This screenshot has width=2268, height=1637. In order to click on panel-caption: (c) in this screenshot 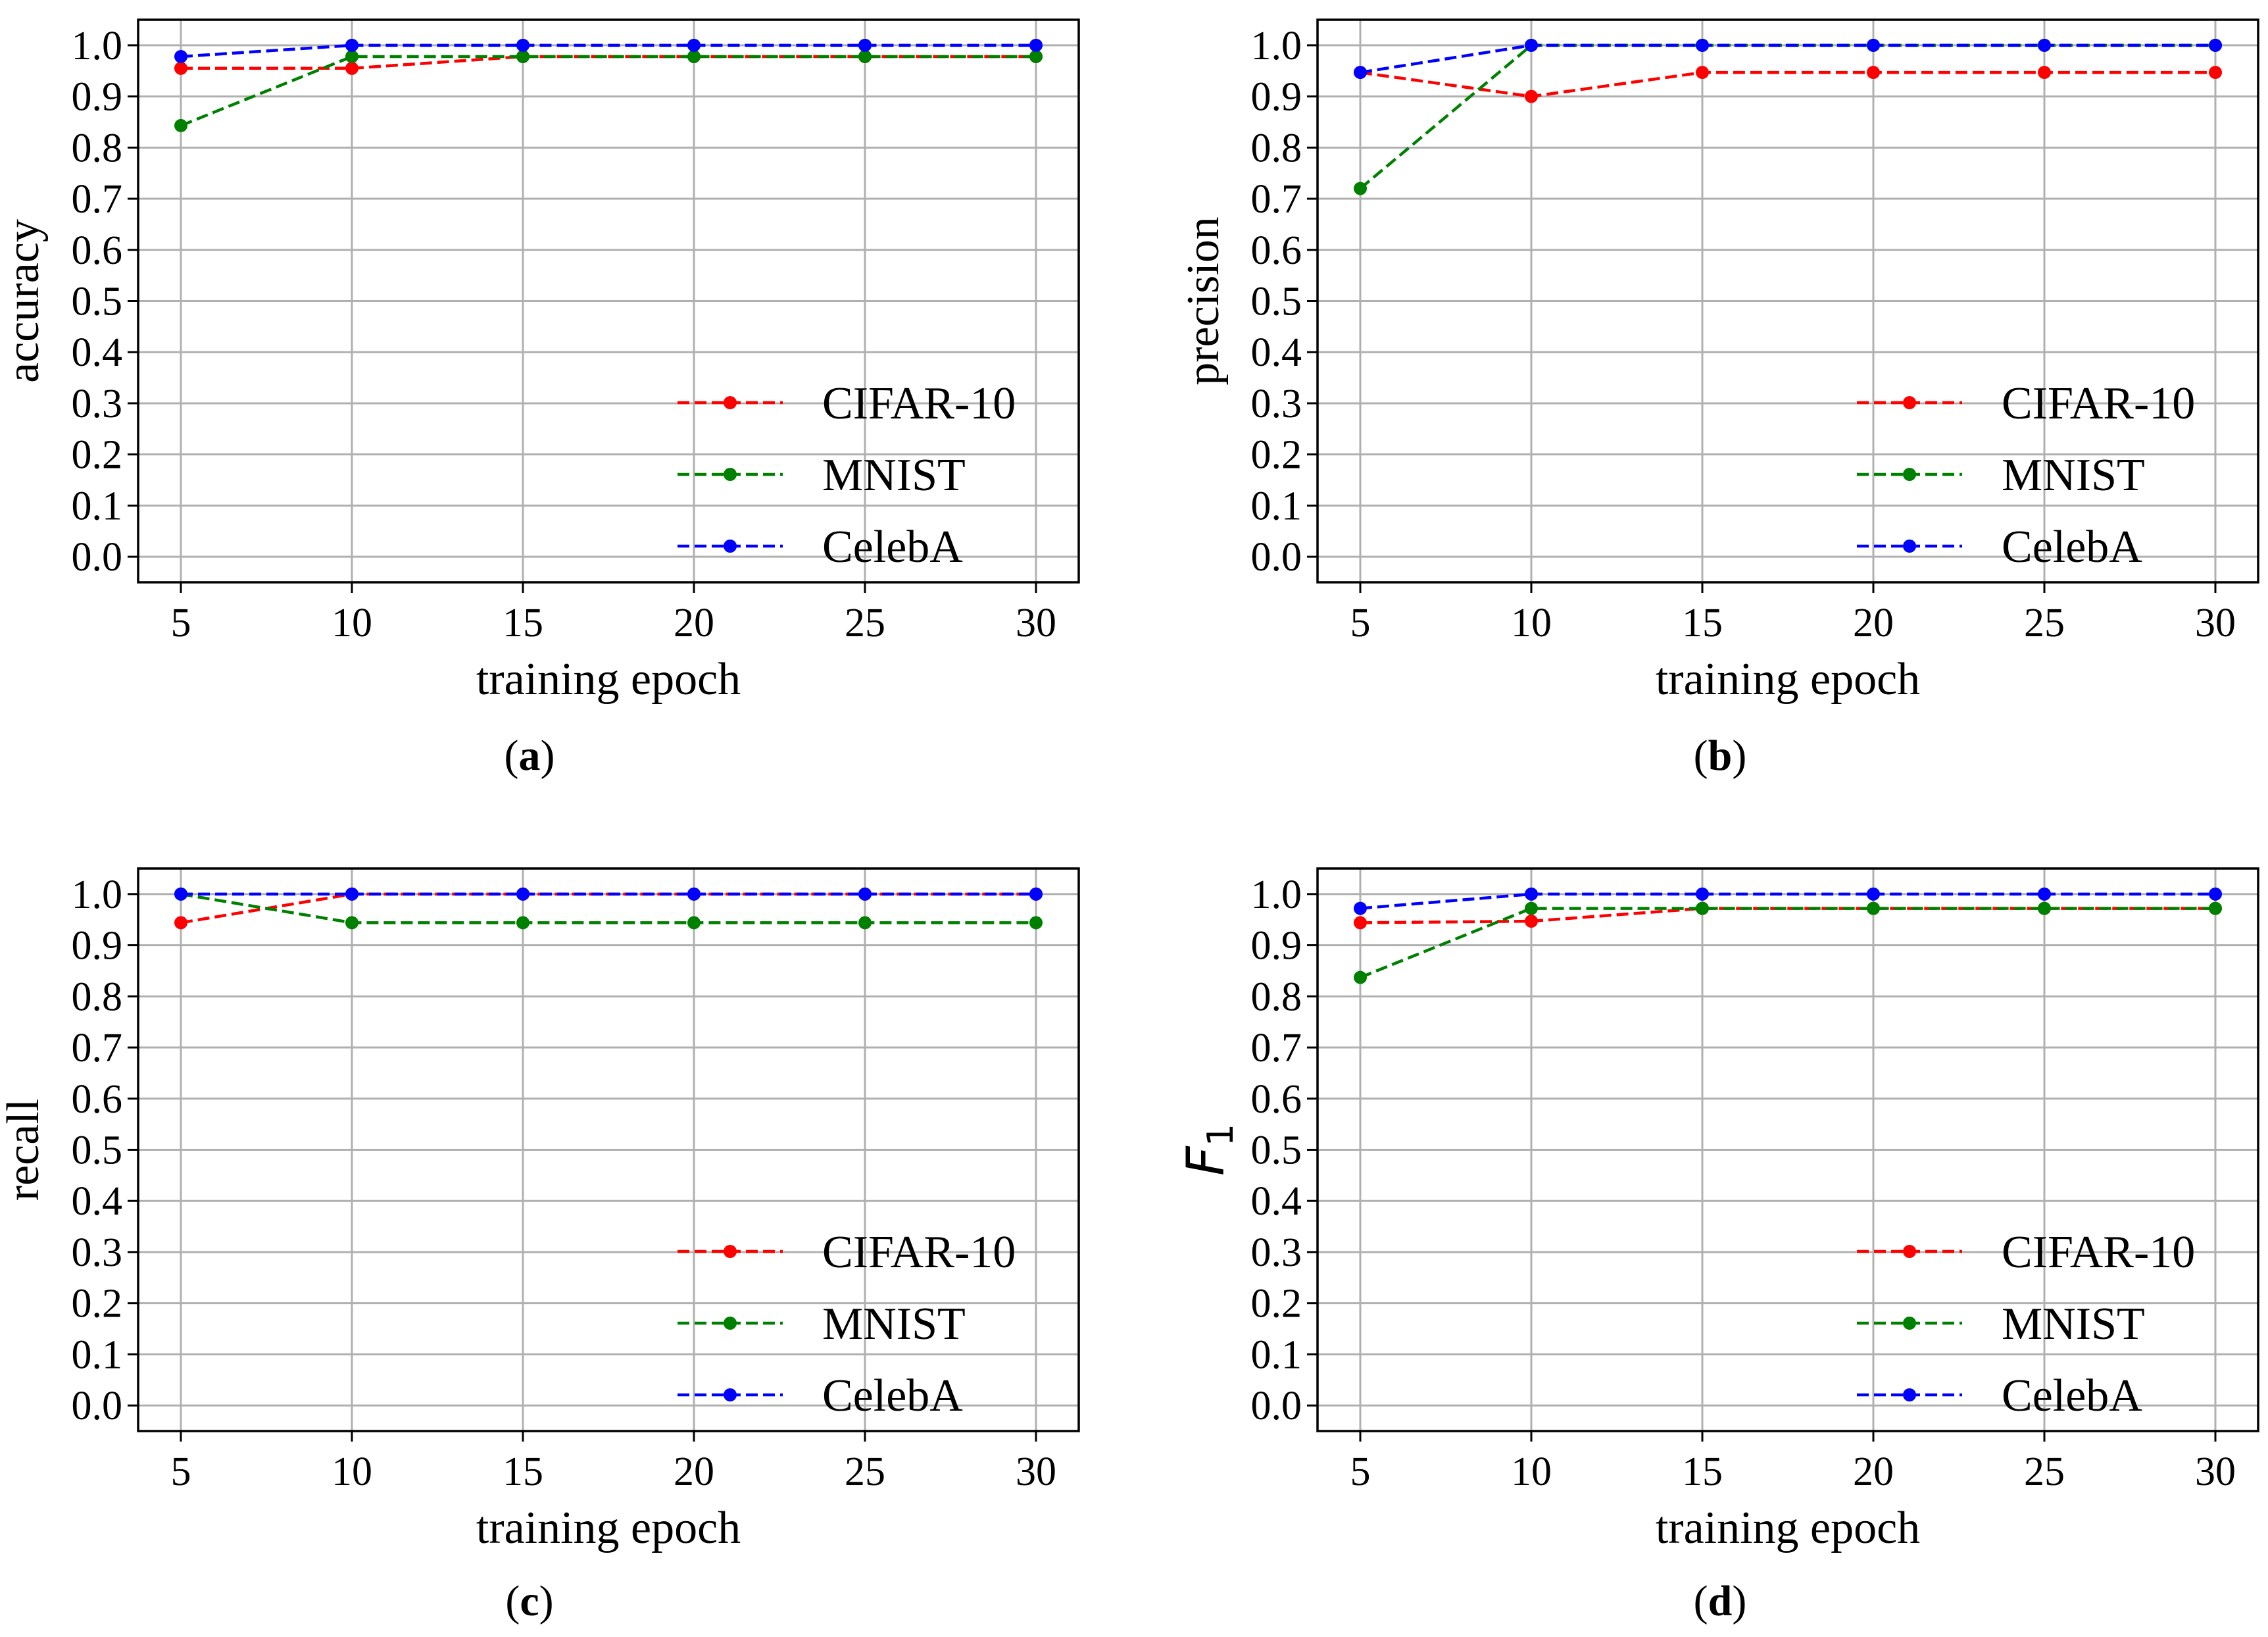, I will do `click(529, 1601)`.